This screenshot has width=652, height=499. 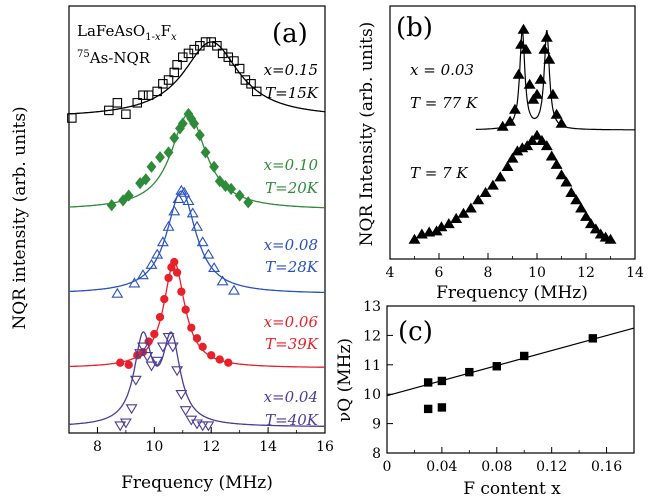 I want to click on panel-a-label: (a), so click(x=290, y=34).